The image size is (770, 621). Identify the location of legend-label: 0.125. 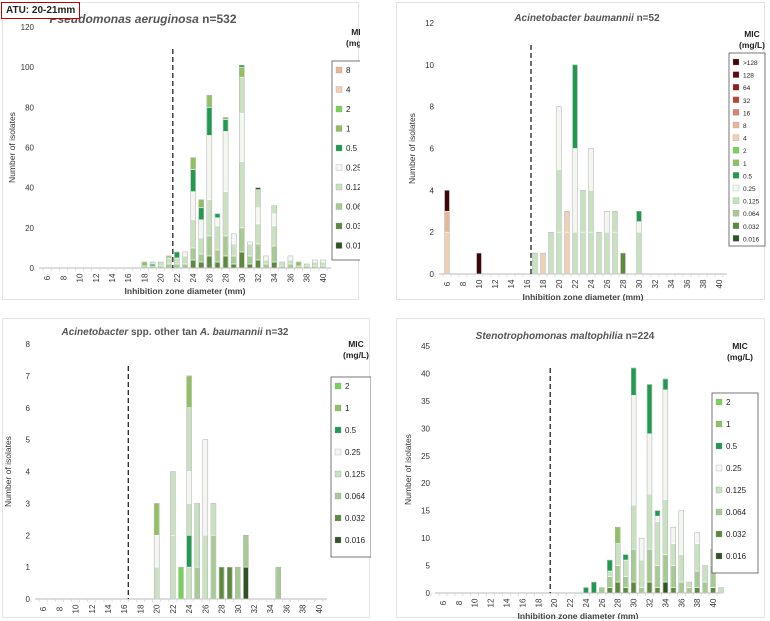
(353, 187).